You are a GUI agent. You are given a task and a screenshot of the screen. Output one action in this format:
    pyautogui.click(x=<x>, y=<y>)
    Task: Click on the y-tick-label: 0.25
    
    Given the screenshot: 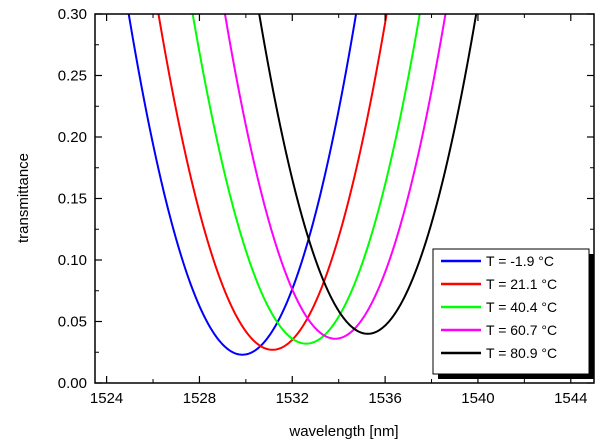 What is the action you would take?
    pyautogui.click(x=72, y=76)
    